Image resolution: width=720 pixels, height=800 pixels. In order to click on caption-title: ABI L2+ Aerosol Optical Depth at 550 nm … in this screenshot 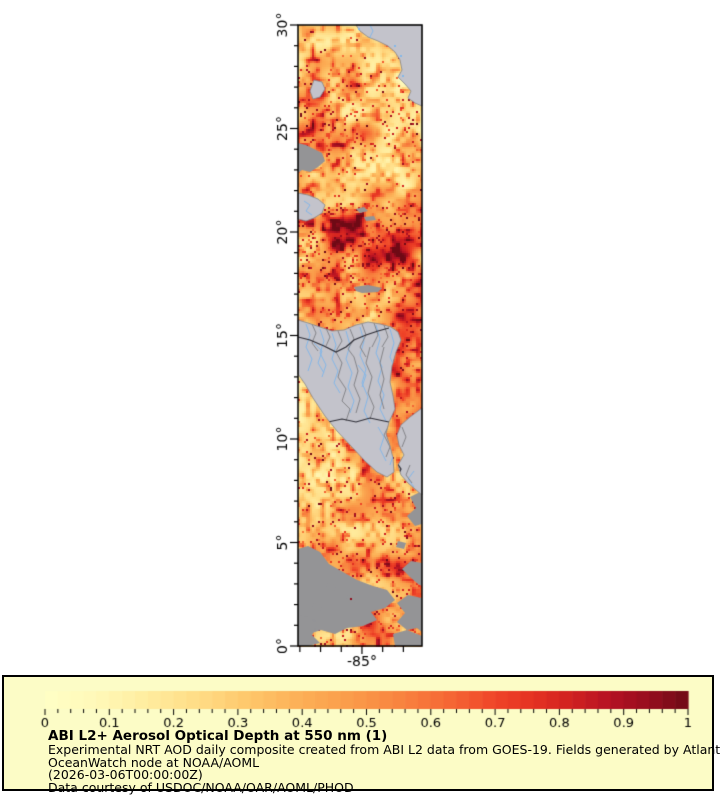, I will do `click(218, 736)`.